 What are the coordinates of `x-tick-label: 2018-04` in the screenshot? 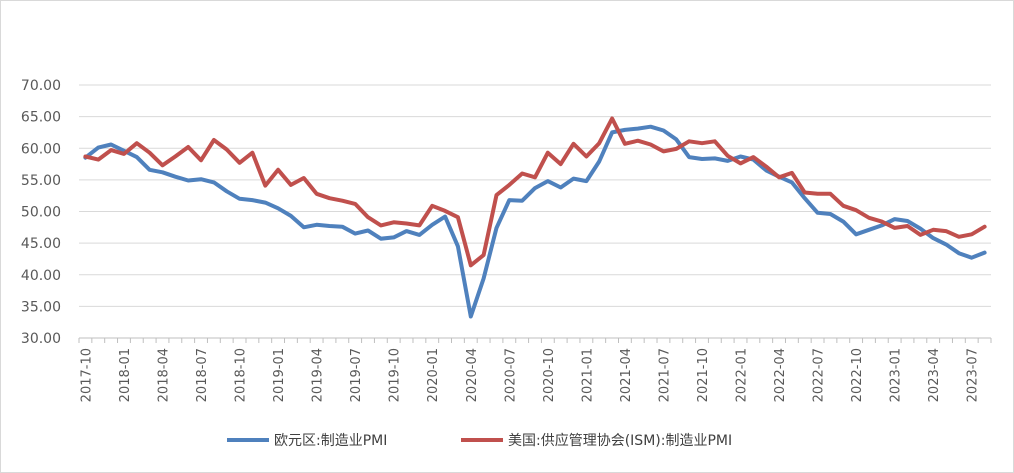 It's located at (163, 375).